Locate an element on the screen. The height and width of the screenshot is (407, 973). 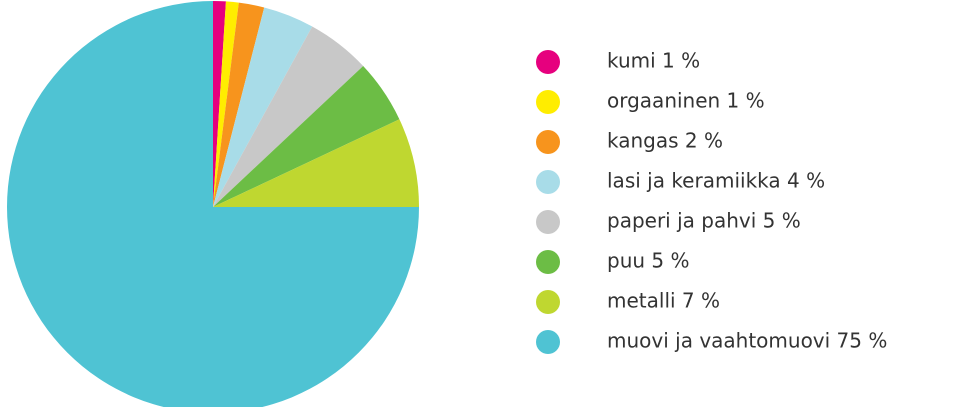
legend-label: kumi 1 % is located at coordinates (653, 61).